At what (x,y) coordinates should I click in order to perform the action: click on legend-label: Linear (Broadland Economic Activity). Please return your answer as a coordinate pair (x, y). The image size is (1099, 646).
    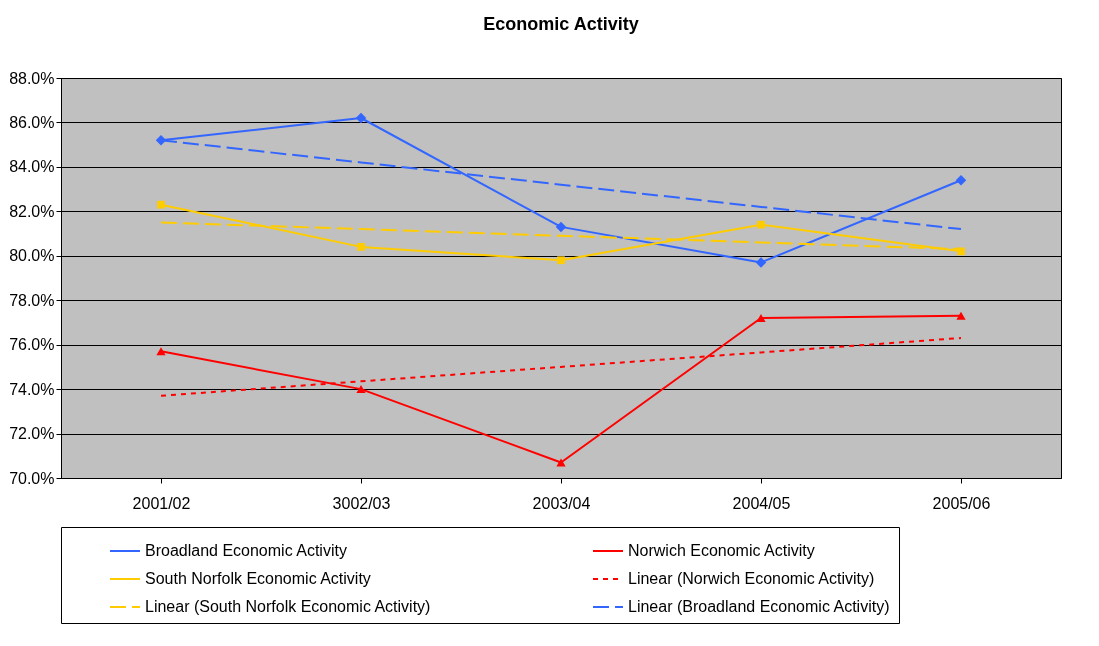
    Looking at the image, I should click on (759, 606).